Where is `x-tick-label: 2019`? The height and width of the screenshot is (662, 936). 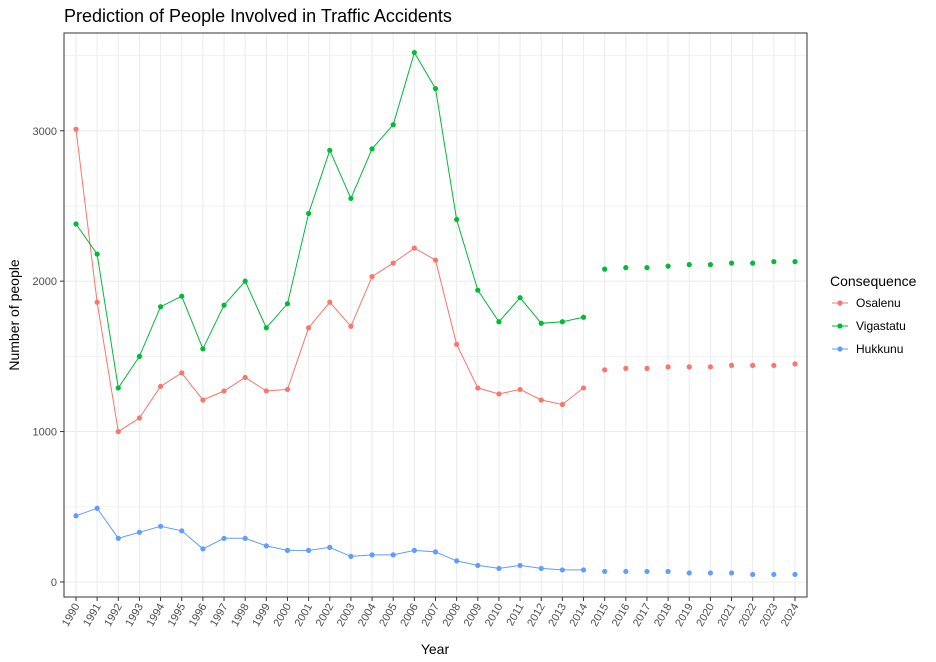
x-tick-label: 2019 is located at coordinates (684, 615).